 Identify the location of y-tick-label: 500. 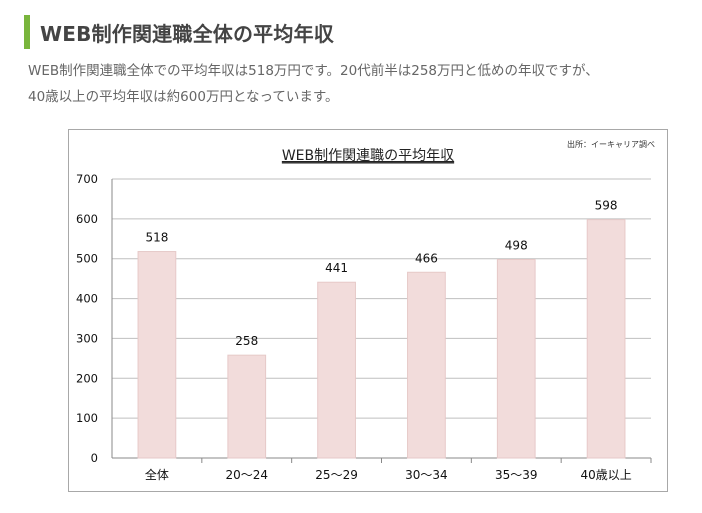
(87, 259).